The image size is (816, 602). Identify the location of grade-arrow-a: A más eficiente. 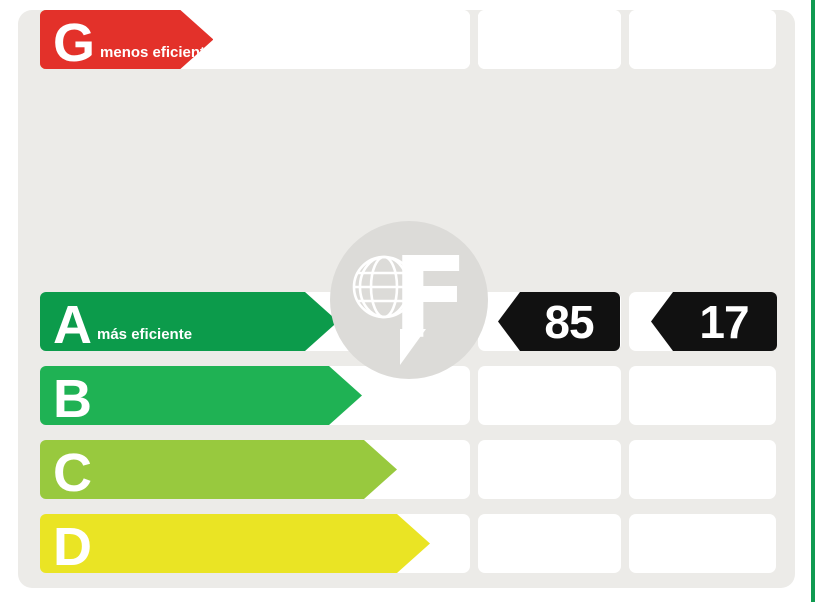
(189, 321).